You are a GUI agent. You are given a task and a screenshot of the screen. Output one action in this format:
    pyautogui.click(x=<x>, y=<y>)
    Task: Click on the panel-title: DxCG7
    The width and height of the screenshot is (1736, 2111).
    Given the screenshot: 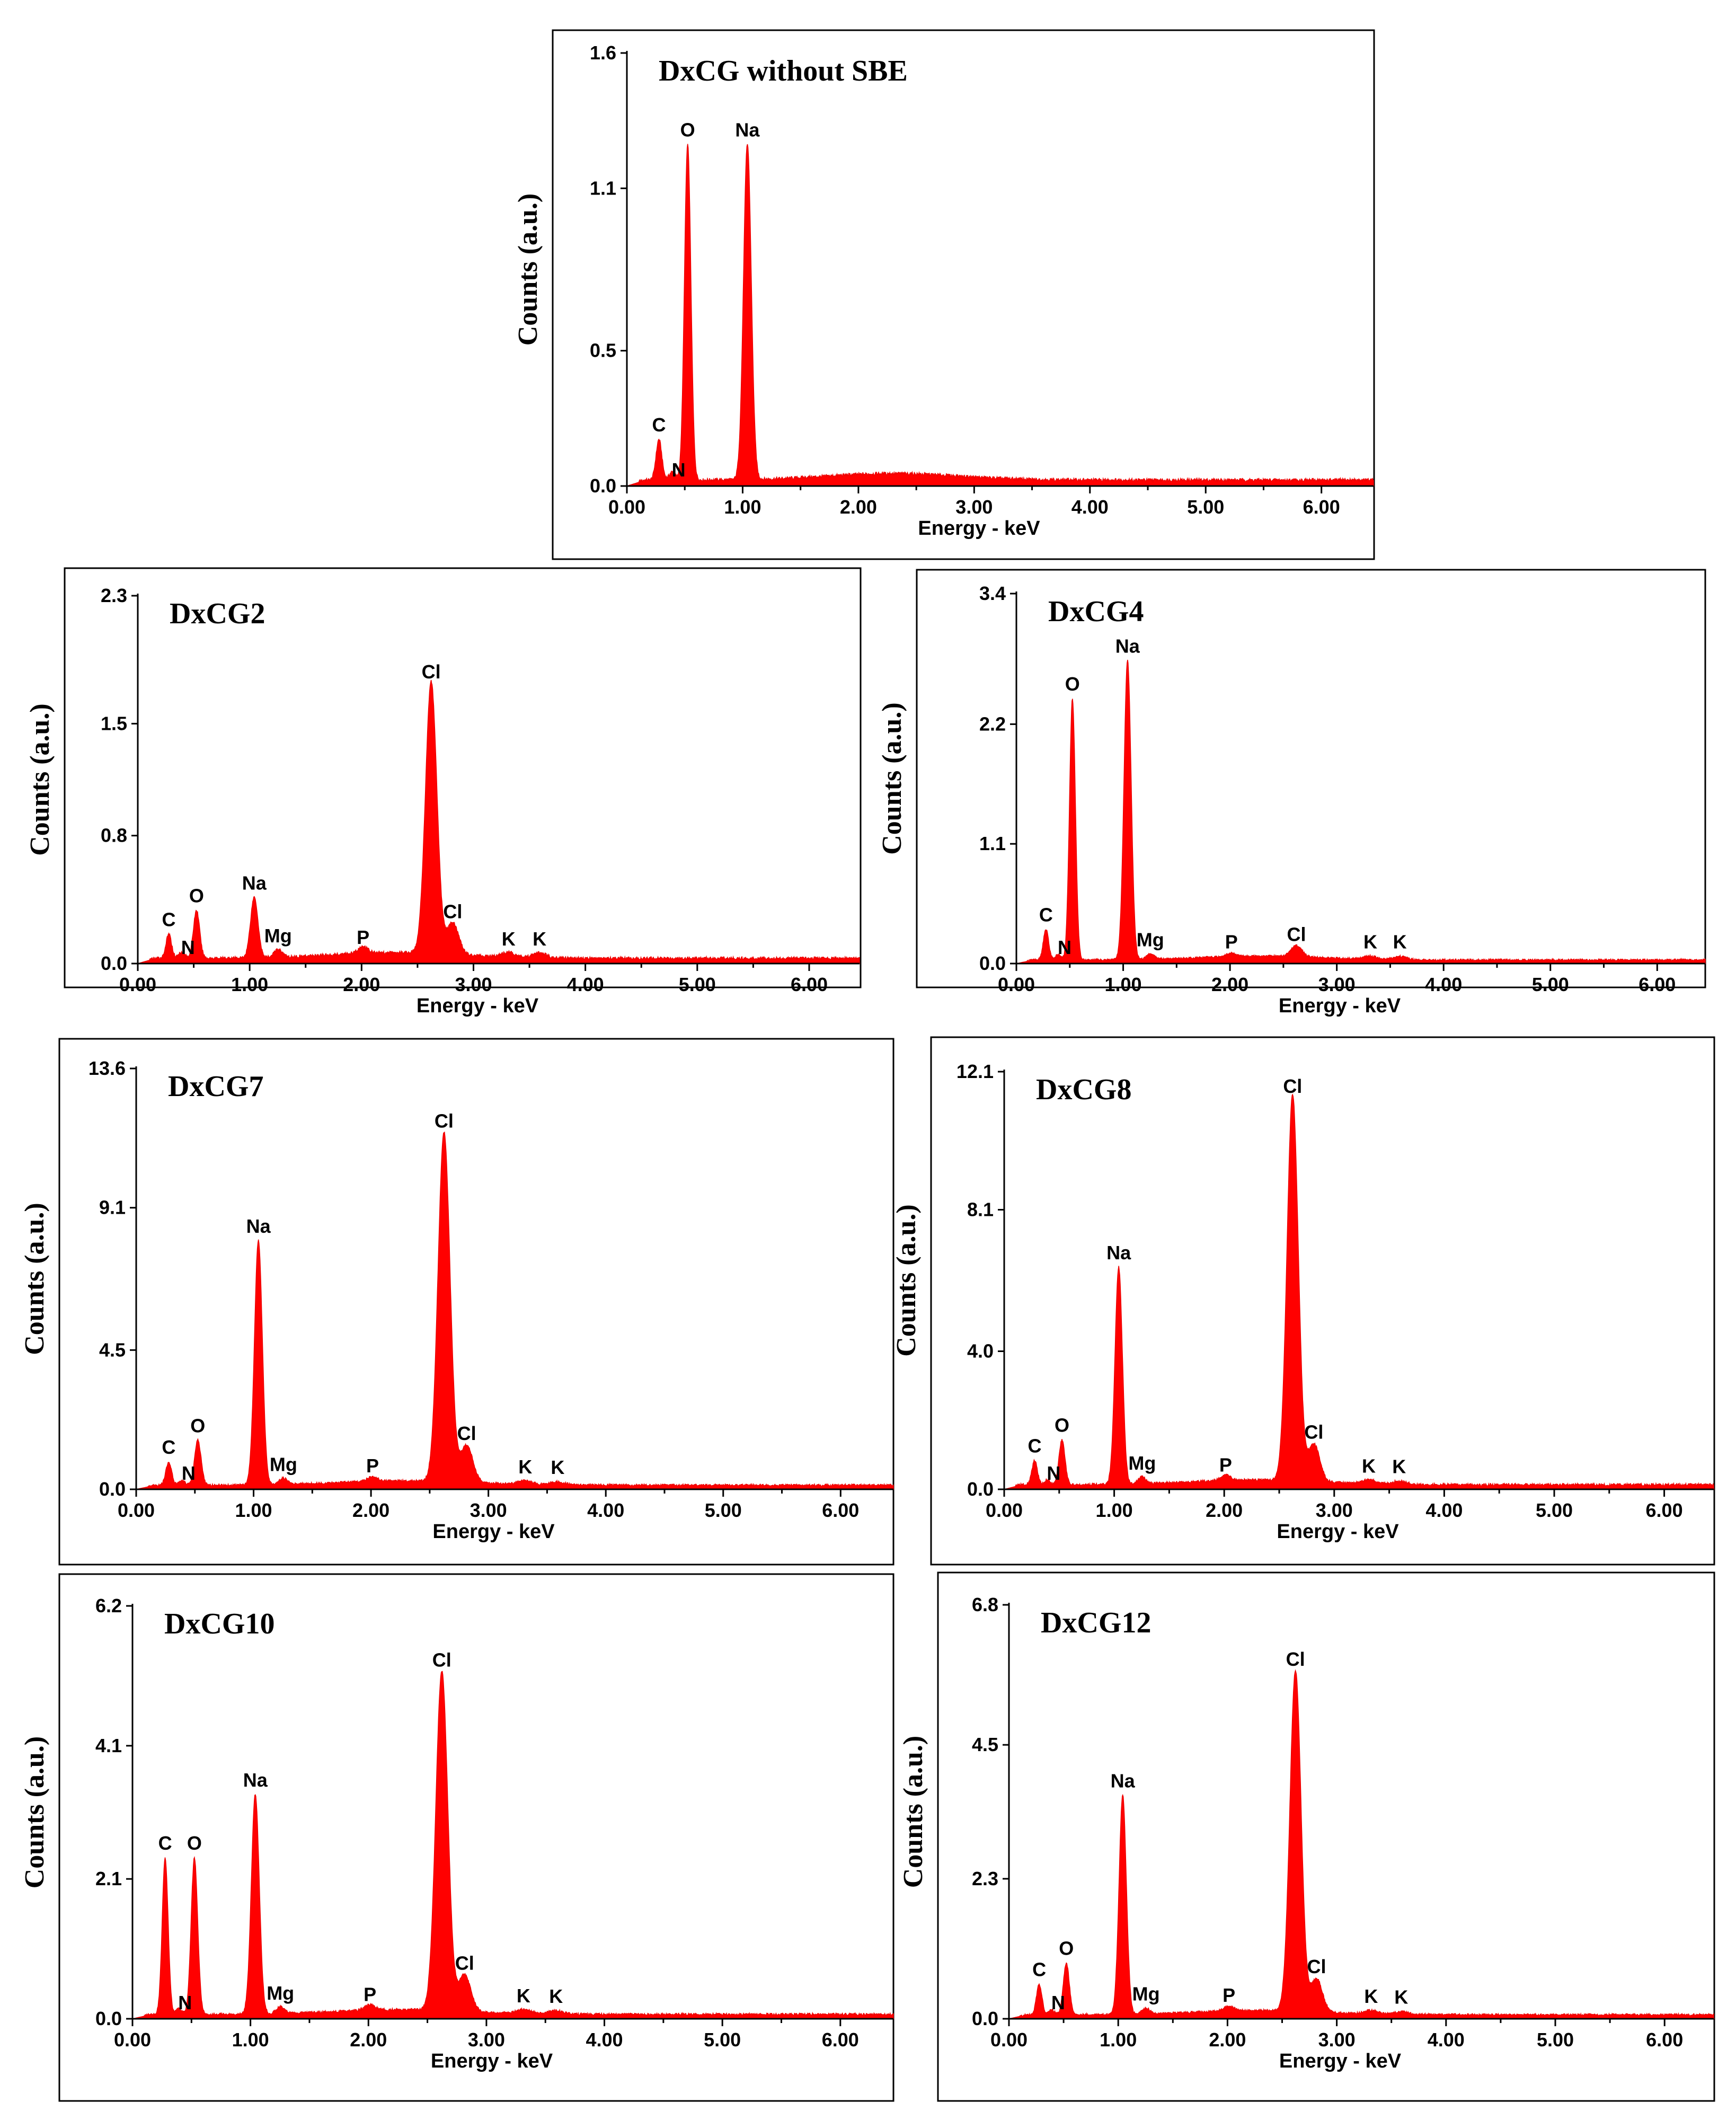 What is the action you would take?
    pyautogui.click(x=215, y=1086)
    